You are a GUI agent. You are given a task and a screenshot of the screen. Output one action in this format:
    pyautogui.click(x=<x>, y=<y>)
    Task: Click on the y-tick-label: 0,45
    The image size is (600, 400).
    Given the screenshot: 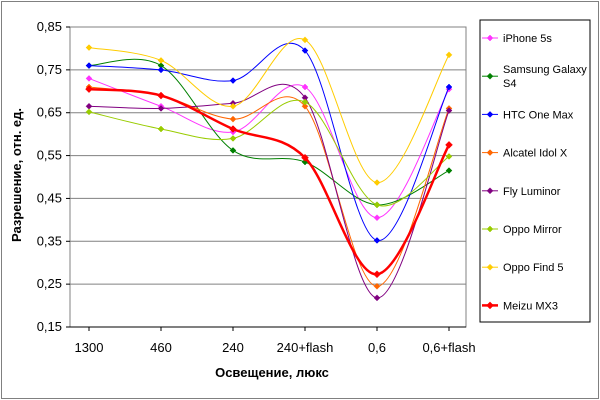 What is the action you would take?
    pyautogui.click(x=49, y=197)
    